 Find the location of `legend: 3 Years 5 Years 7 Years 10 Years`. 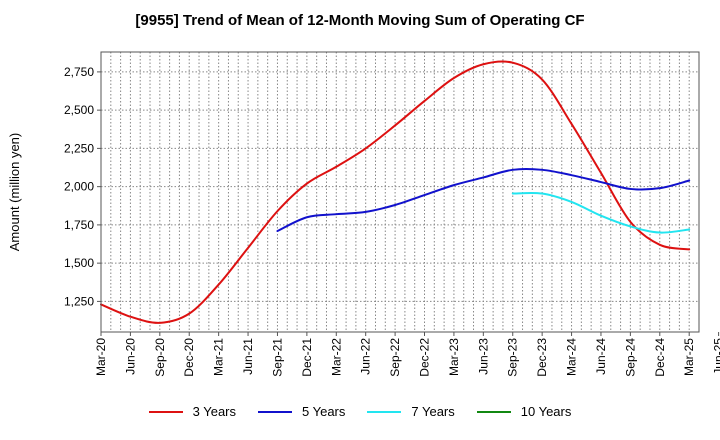

legend: 3 Years 5 Years 7 Years 10 Years is located at coordinates (360, 411).